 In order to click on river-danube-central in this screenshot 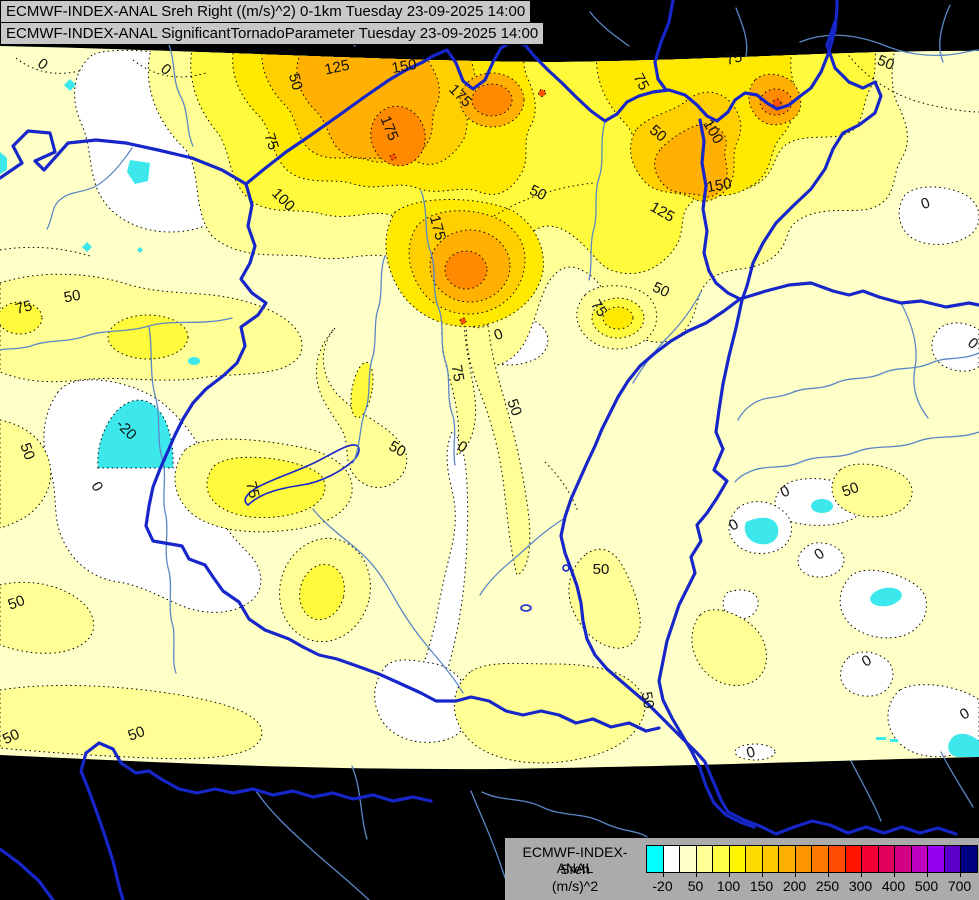, I will do `click(720, 209)`.